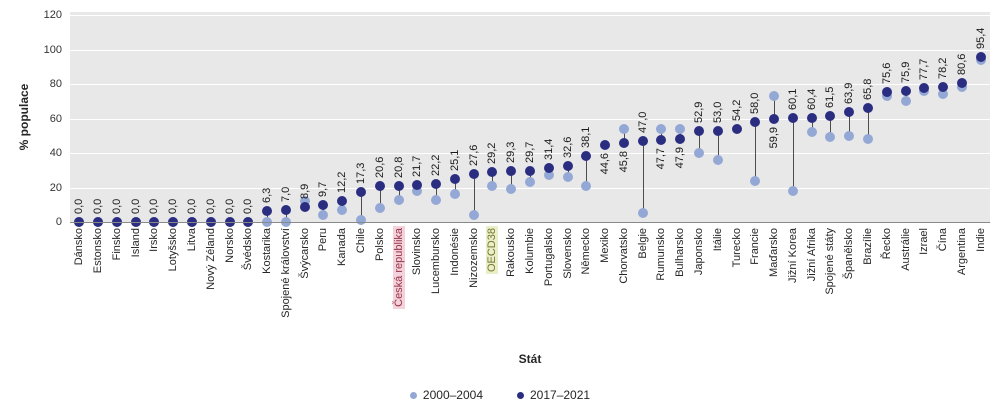 This screenshot has height=413, width=1000. Describe the element at coordinates (192, 283) in the screenshot. I see `x-label-country: Litva` at that location.